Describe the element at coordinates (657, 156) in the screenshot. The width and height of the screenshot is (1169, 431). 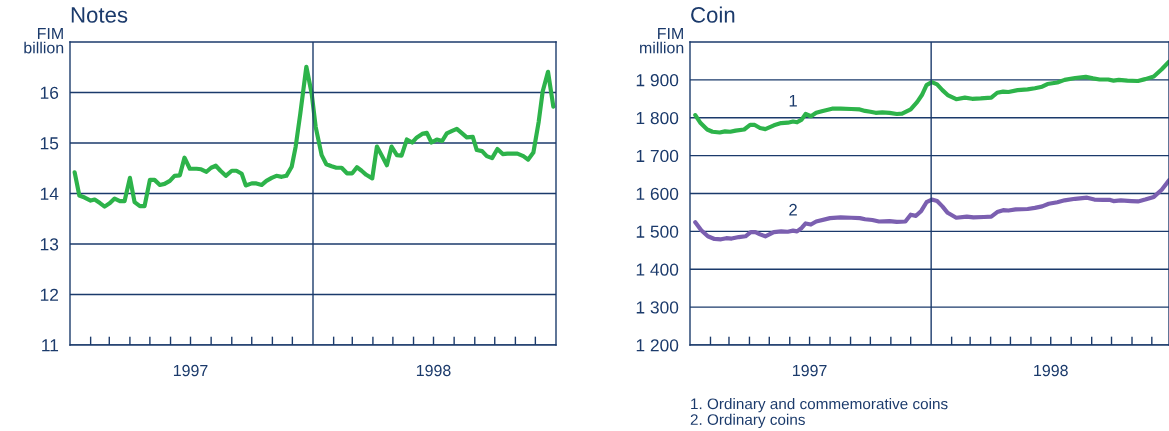
I see `y-tick-label: 1 700` at that location.